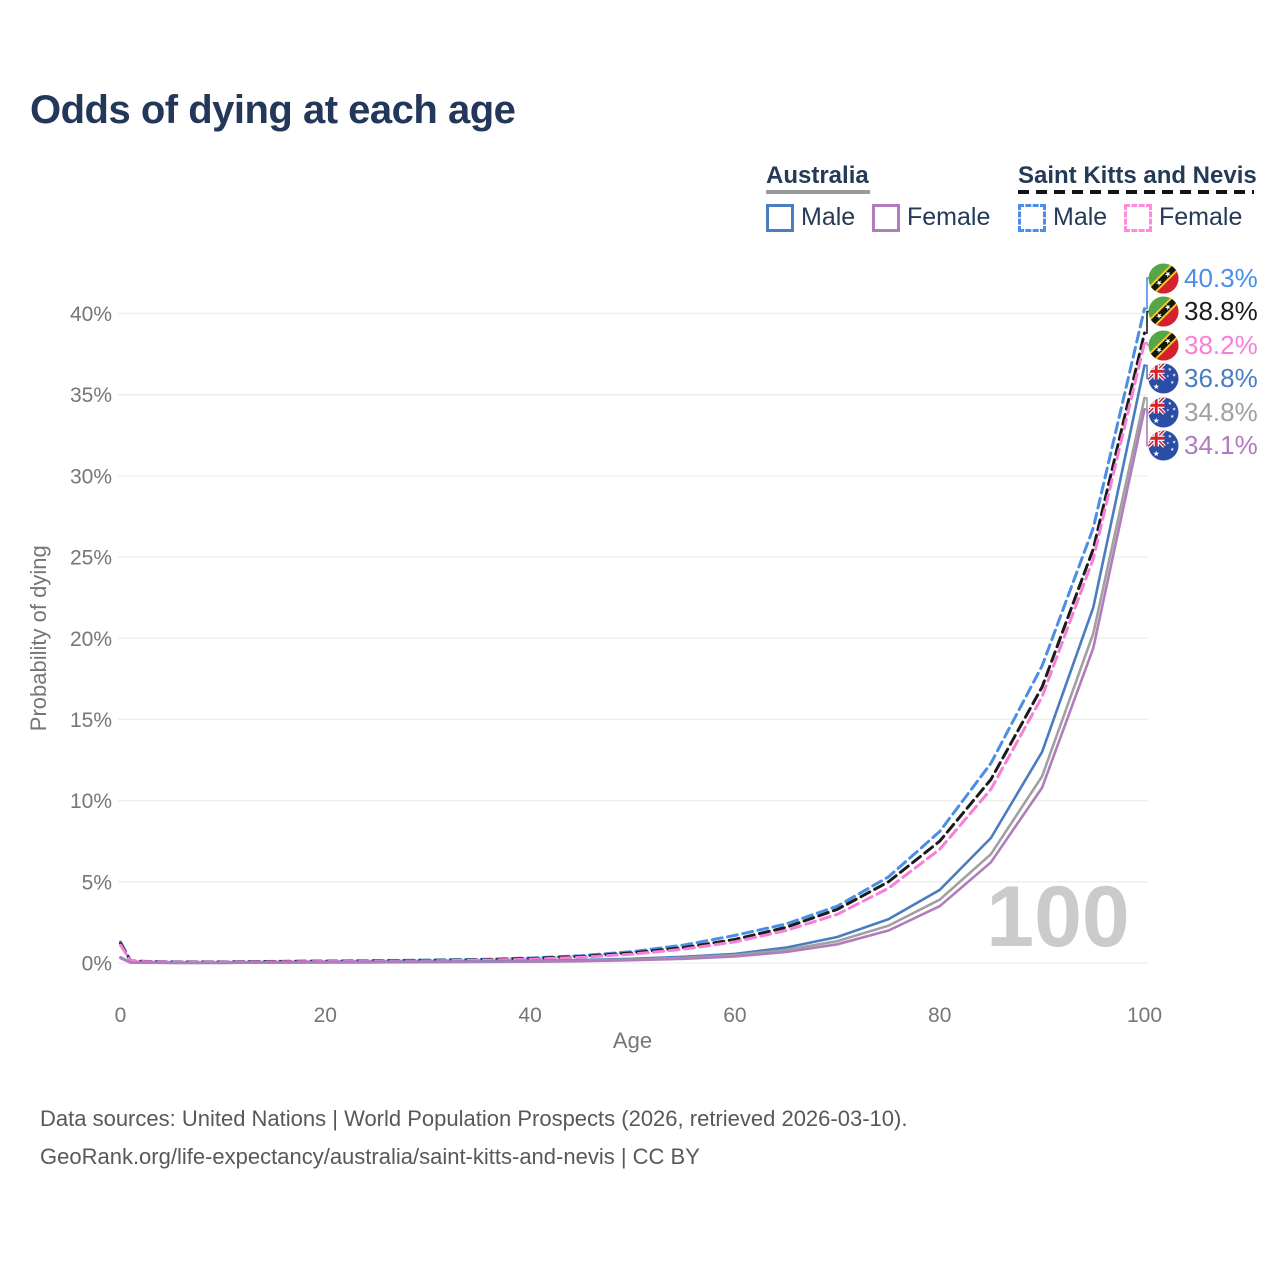 This screenshot has width=1280, height=1280. What do you see at coordinates (780, 217) in the screenshot?
I see `legend-swatch-australia-male` at bounding box center [780, 217].